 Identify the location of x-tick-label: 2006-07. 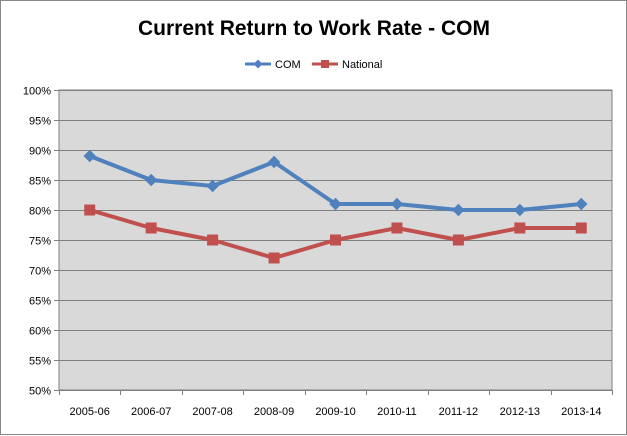
(151, 412).